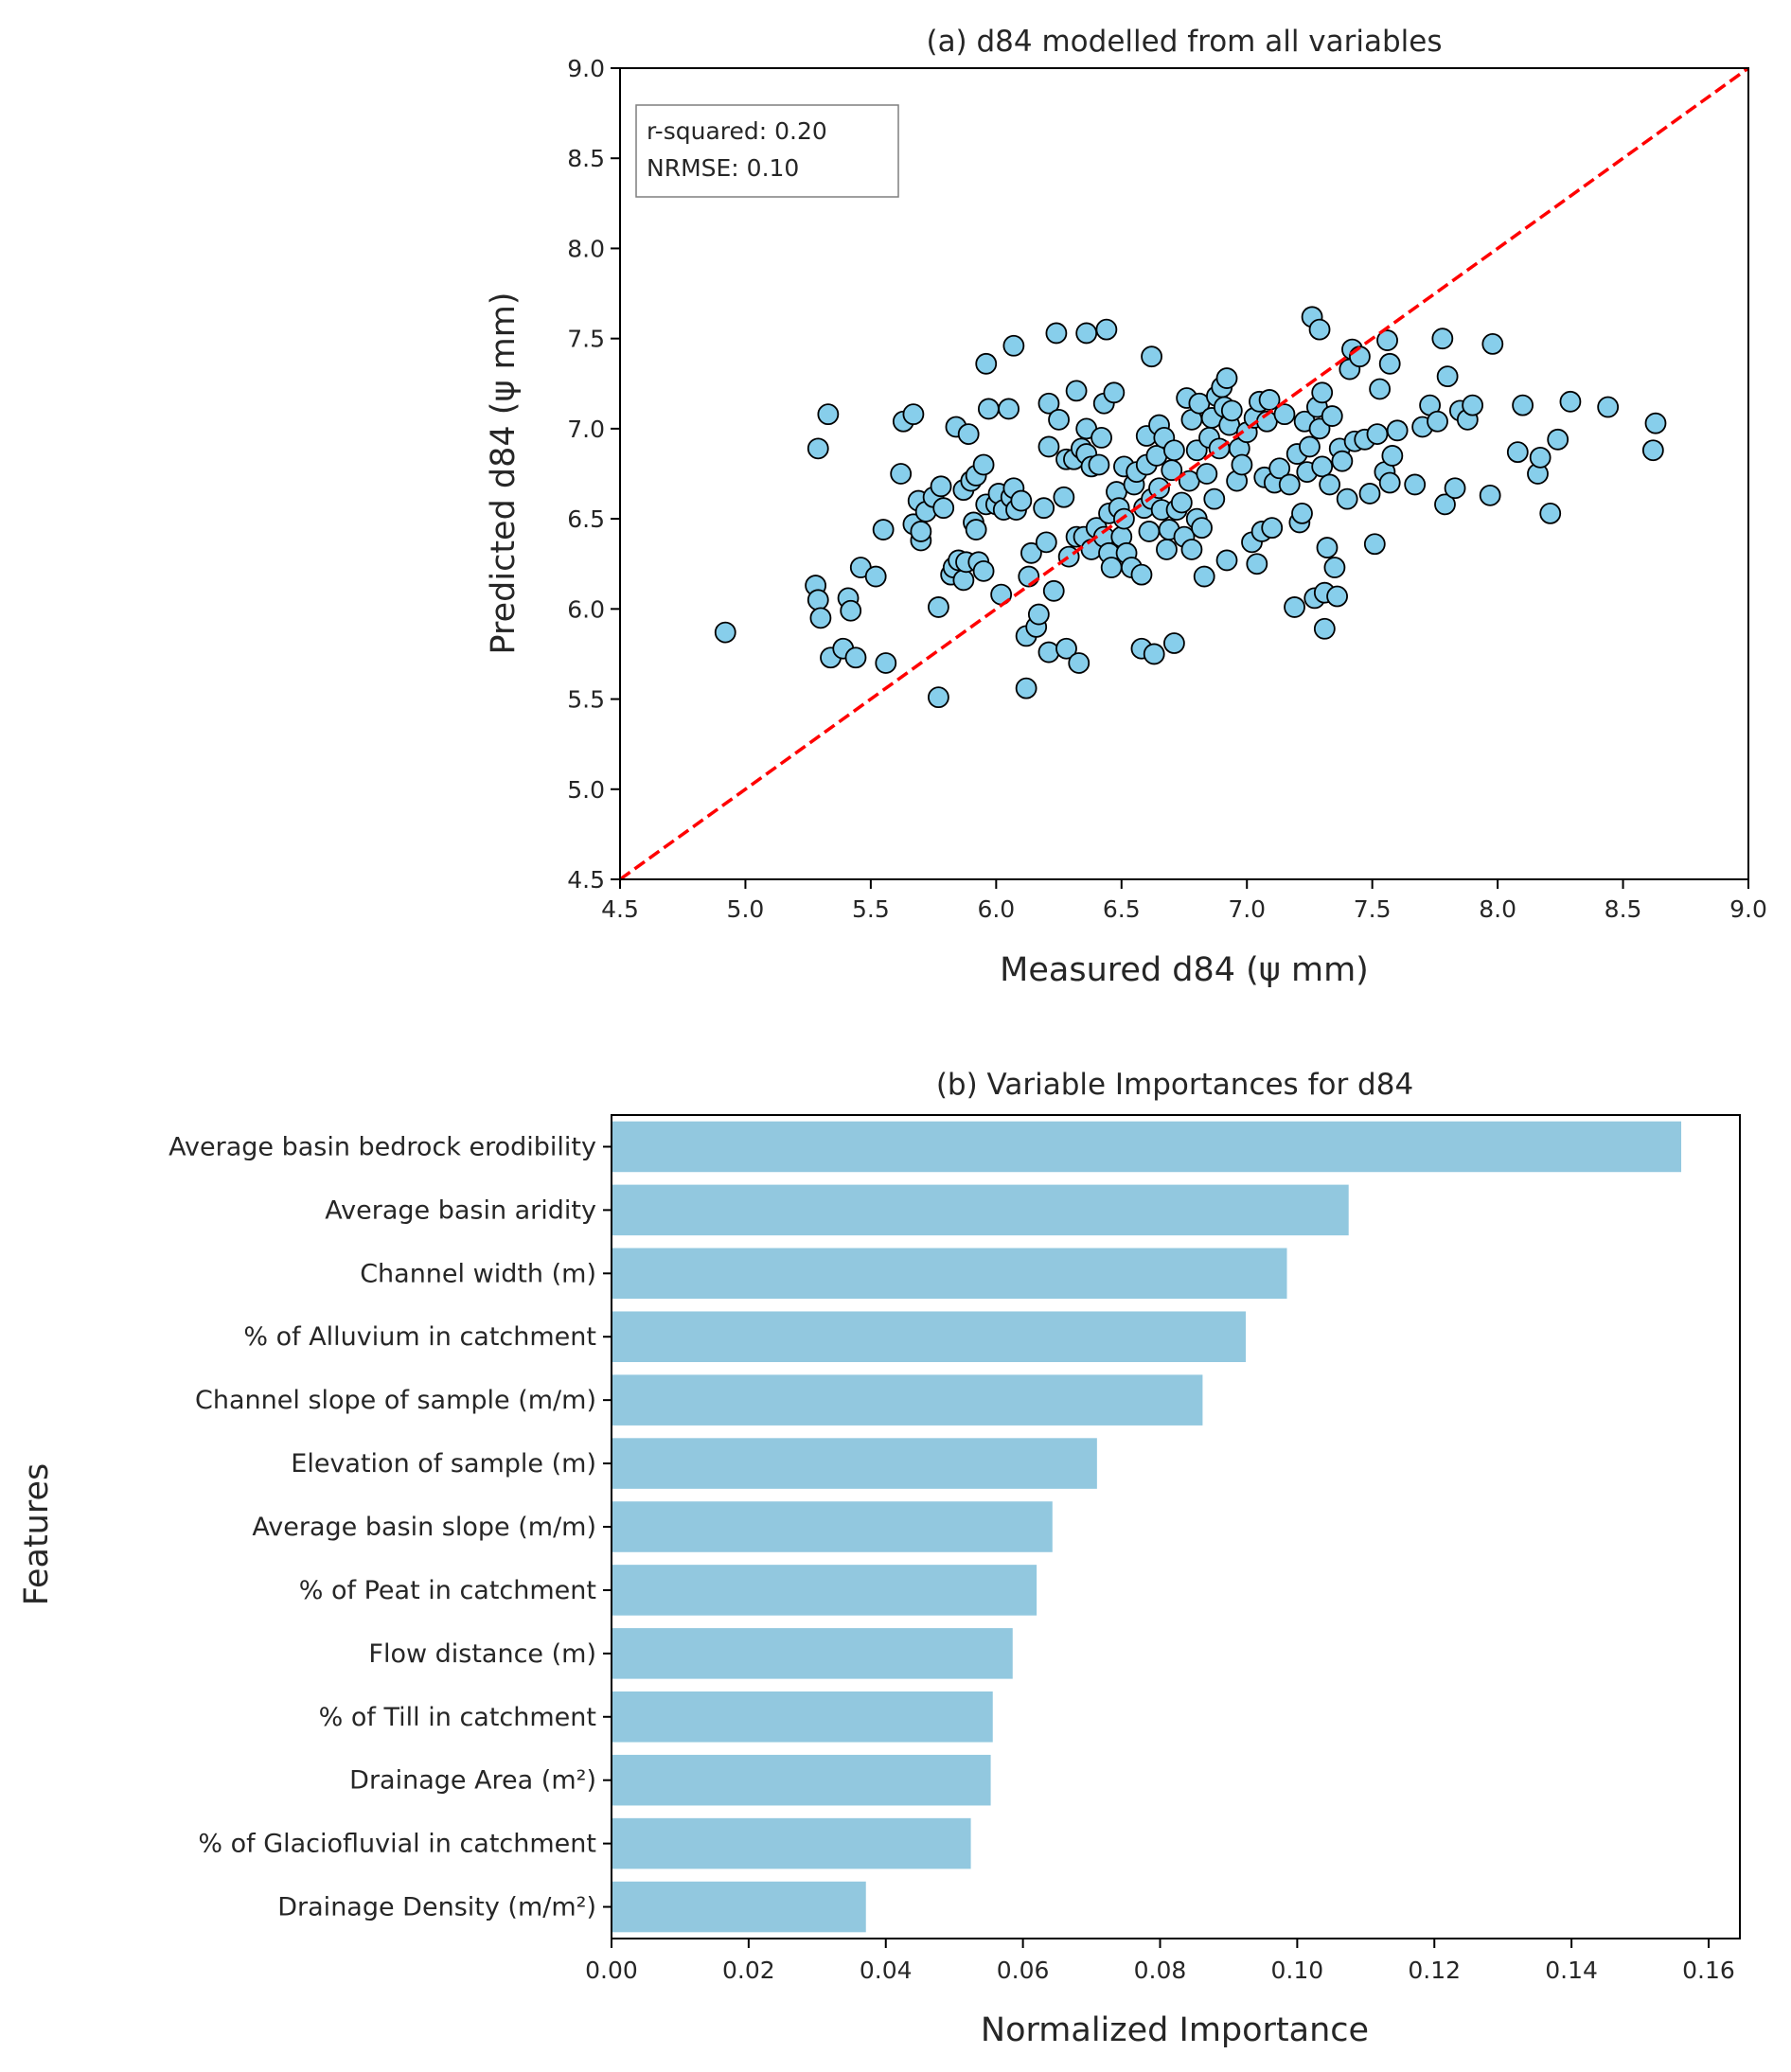 The height and width of the screenshot is (2072, 1791). I want to click on y-tick-label: 6.0, so click(586, 609).